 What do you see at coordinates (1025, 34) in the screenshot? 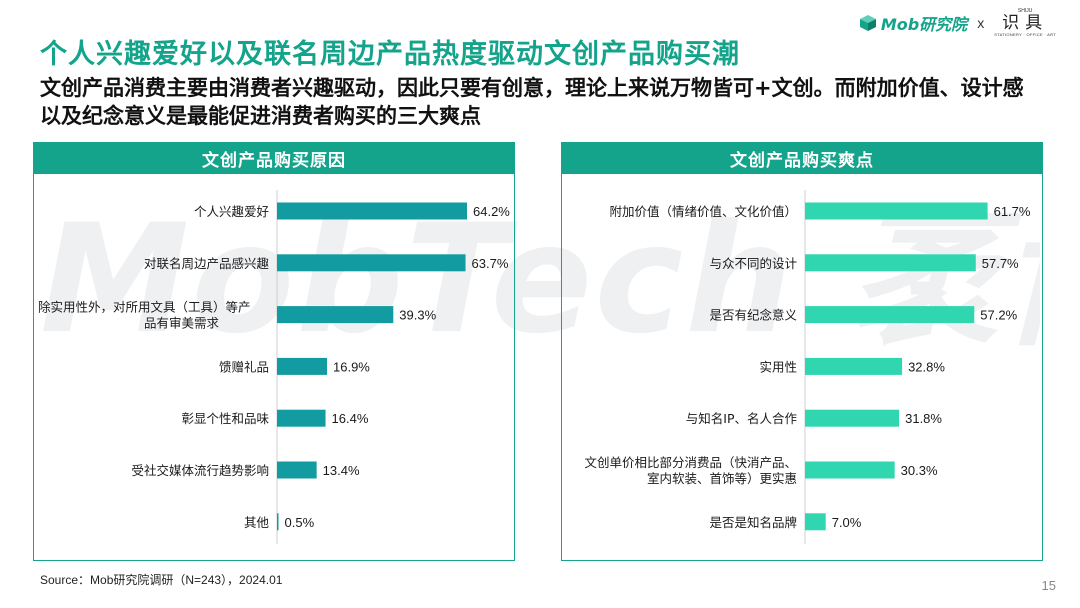
I see `partner-logo-sub: STATIONERY · OFFICE · ART` at bounding box center [1025, 34].